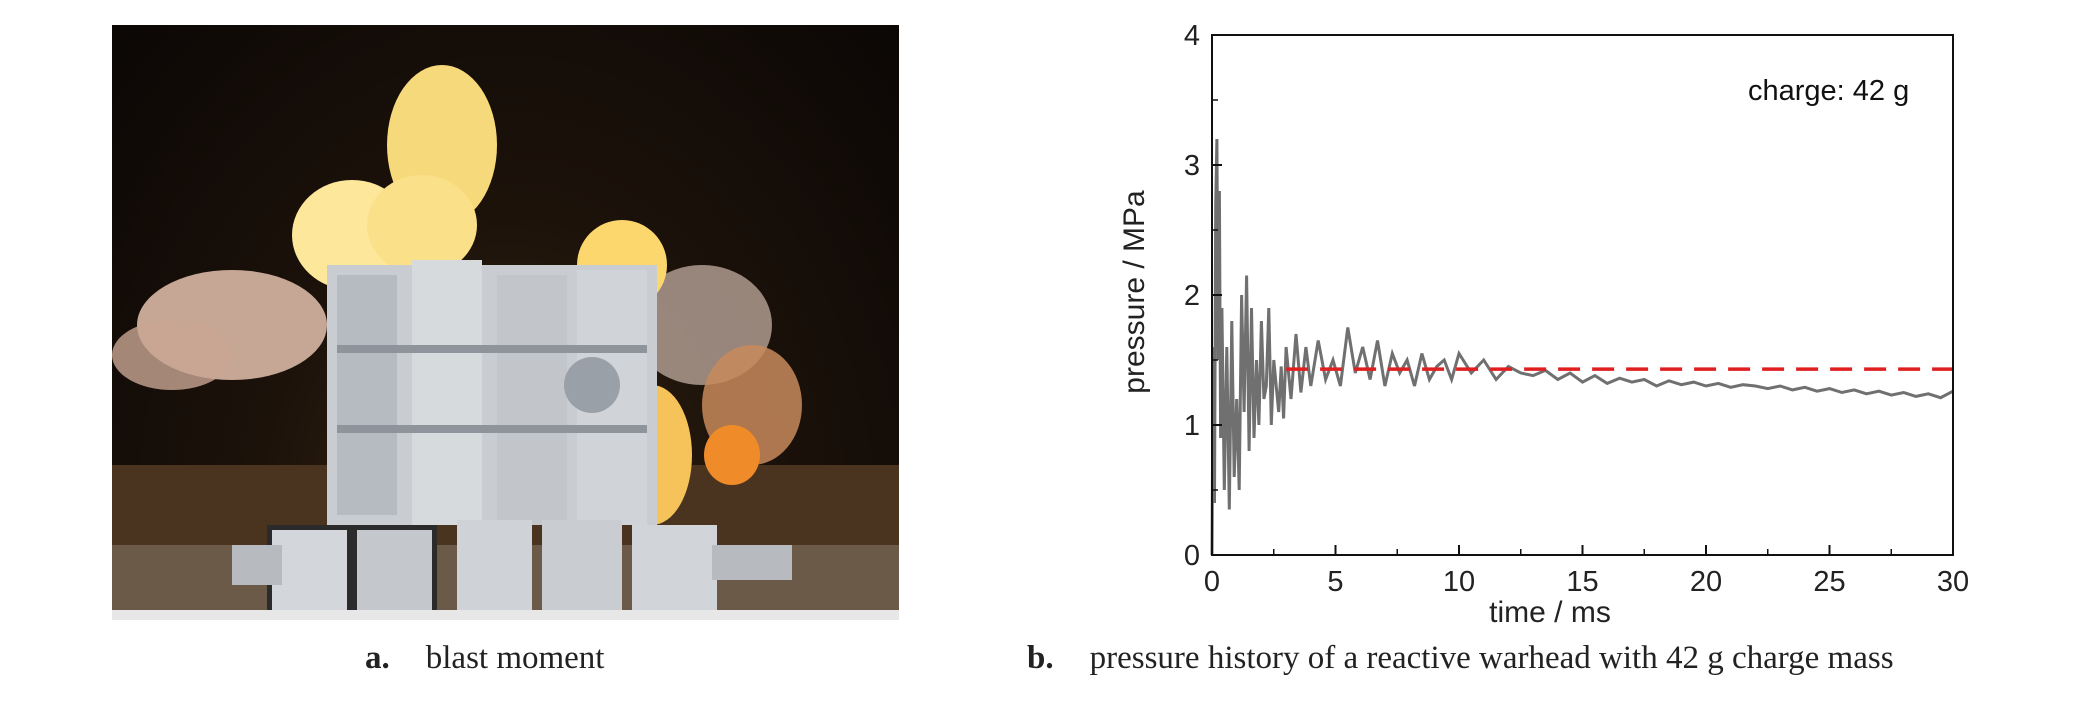  What do you see at coordinates (1335, 582) in the screenshot?
I see `x-tick-label: 5` at bounding box center [1335, 582].